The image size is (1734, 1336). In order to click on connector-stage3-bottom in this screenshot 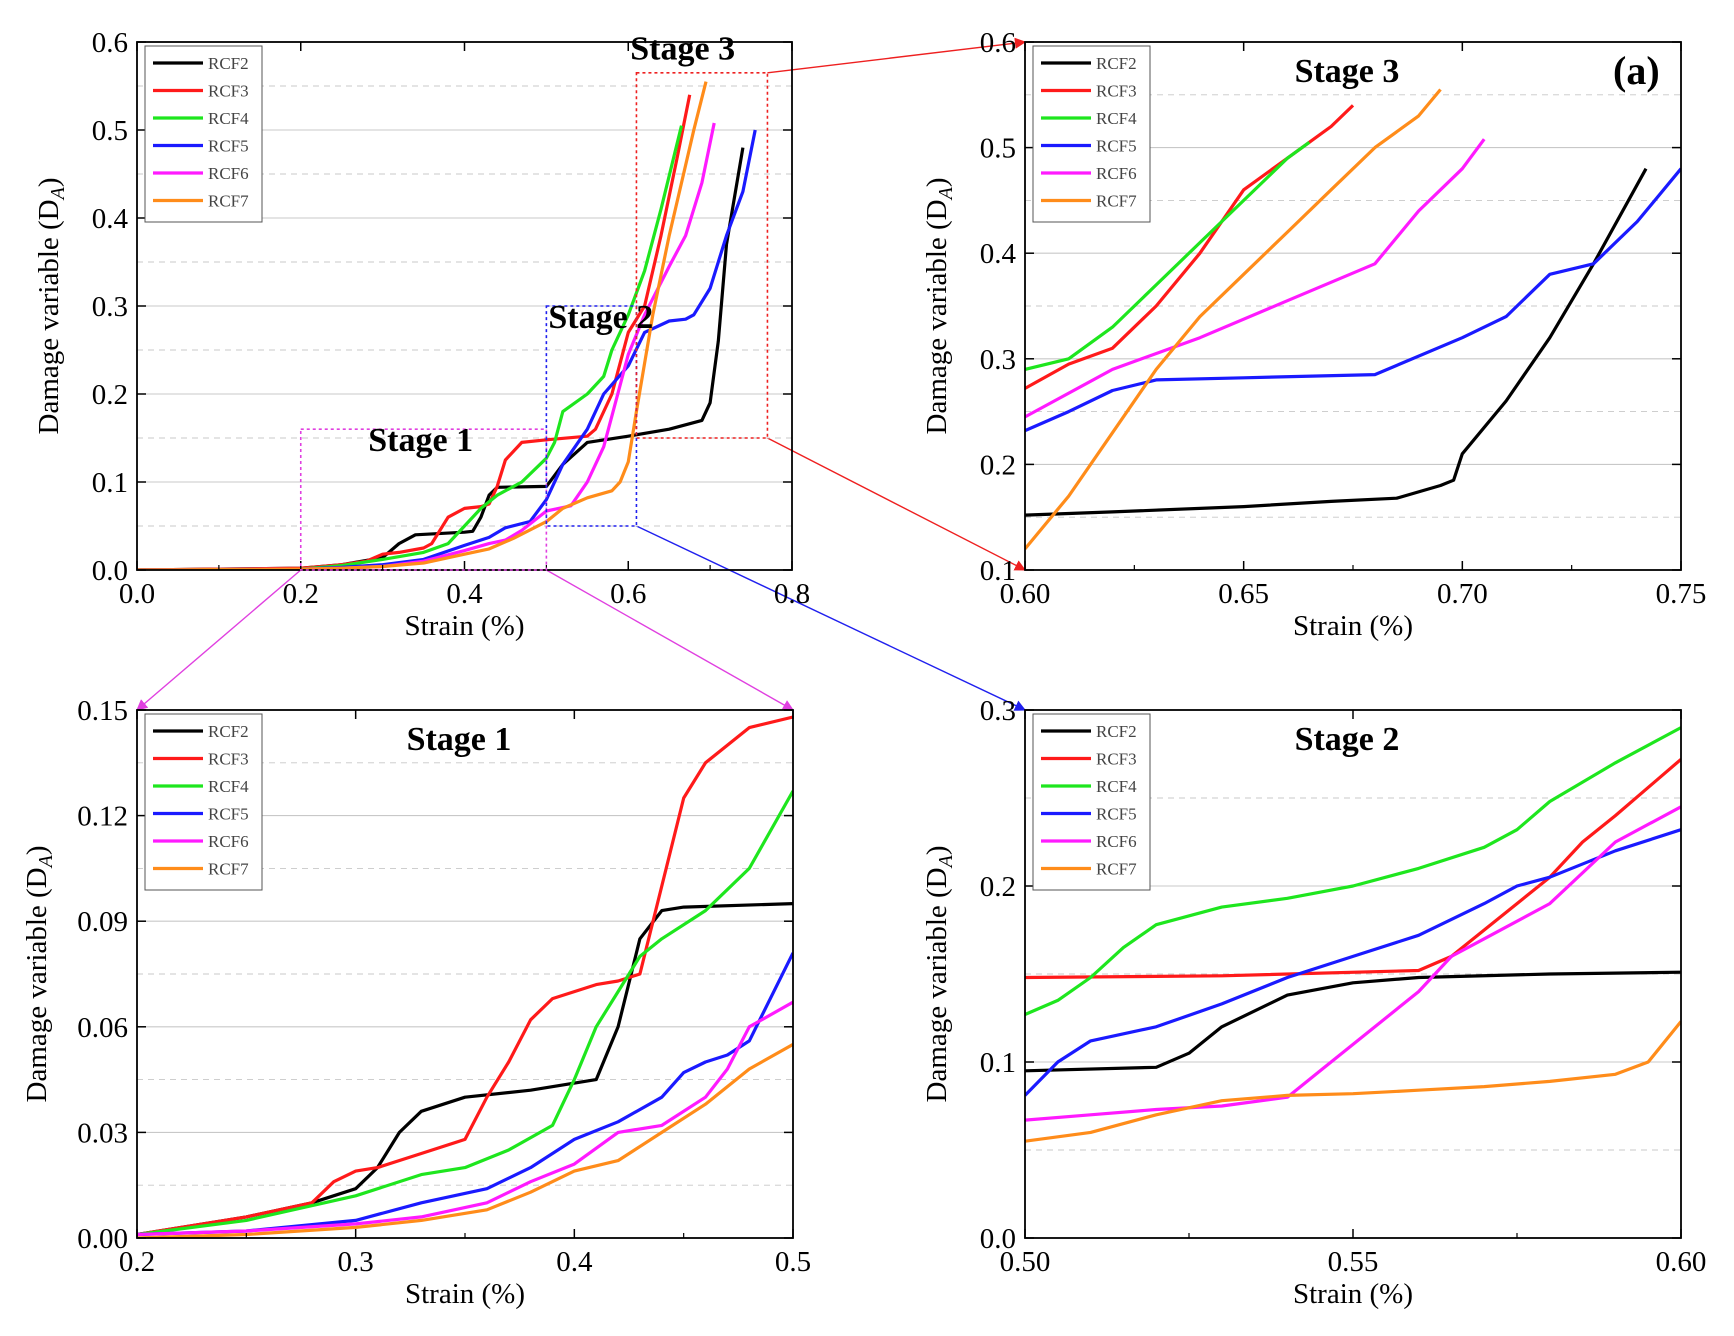, I will do `click(896, 504)`.